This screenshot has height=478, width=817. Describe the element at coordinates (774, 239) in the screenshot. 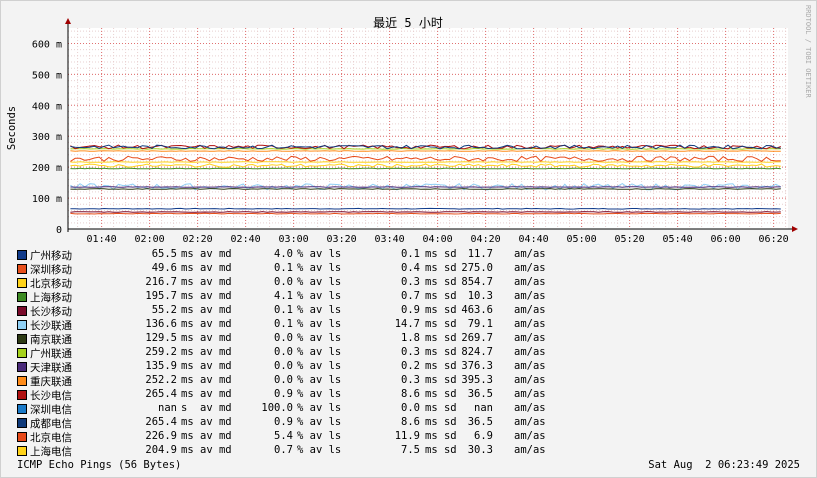

I see `x-tick-label: 06:20` at that location.